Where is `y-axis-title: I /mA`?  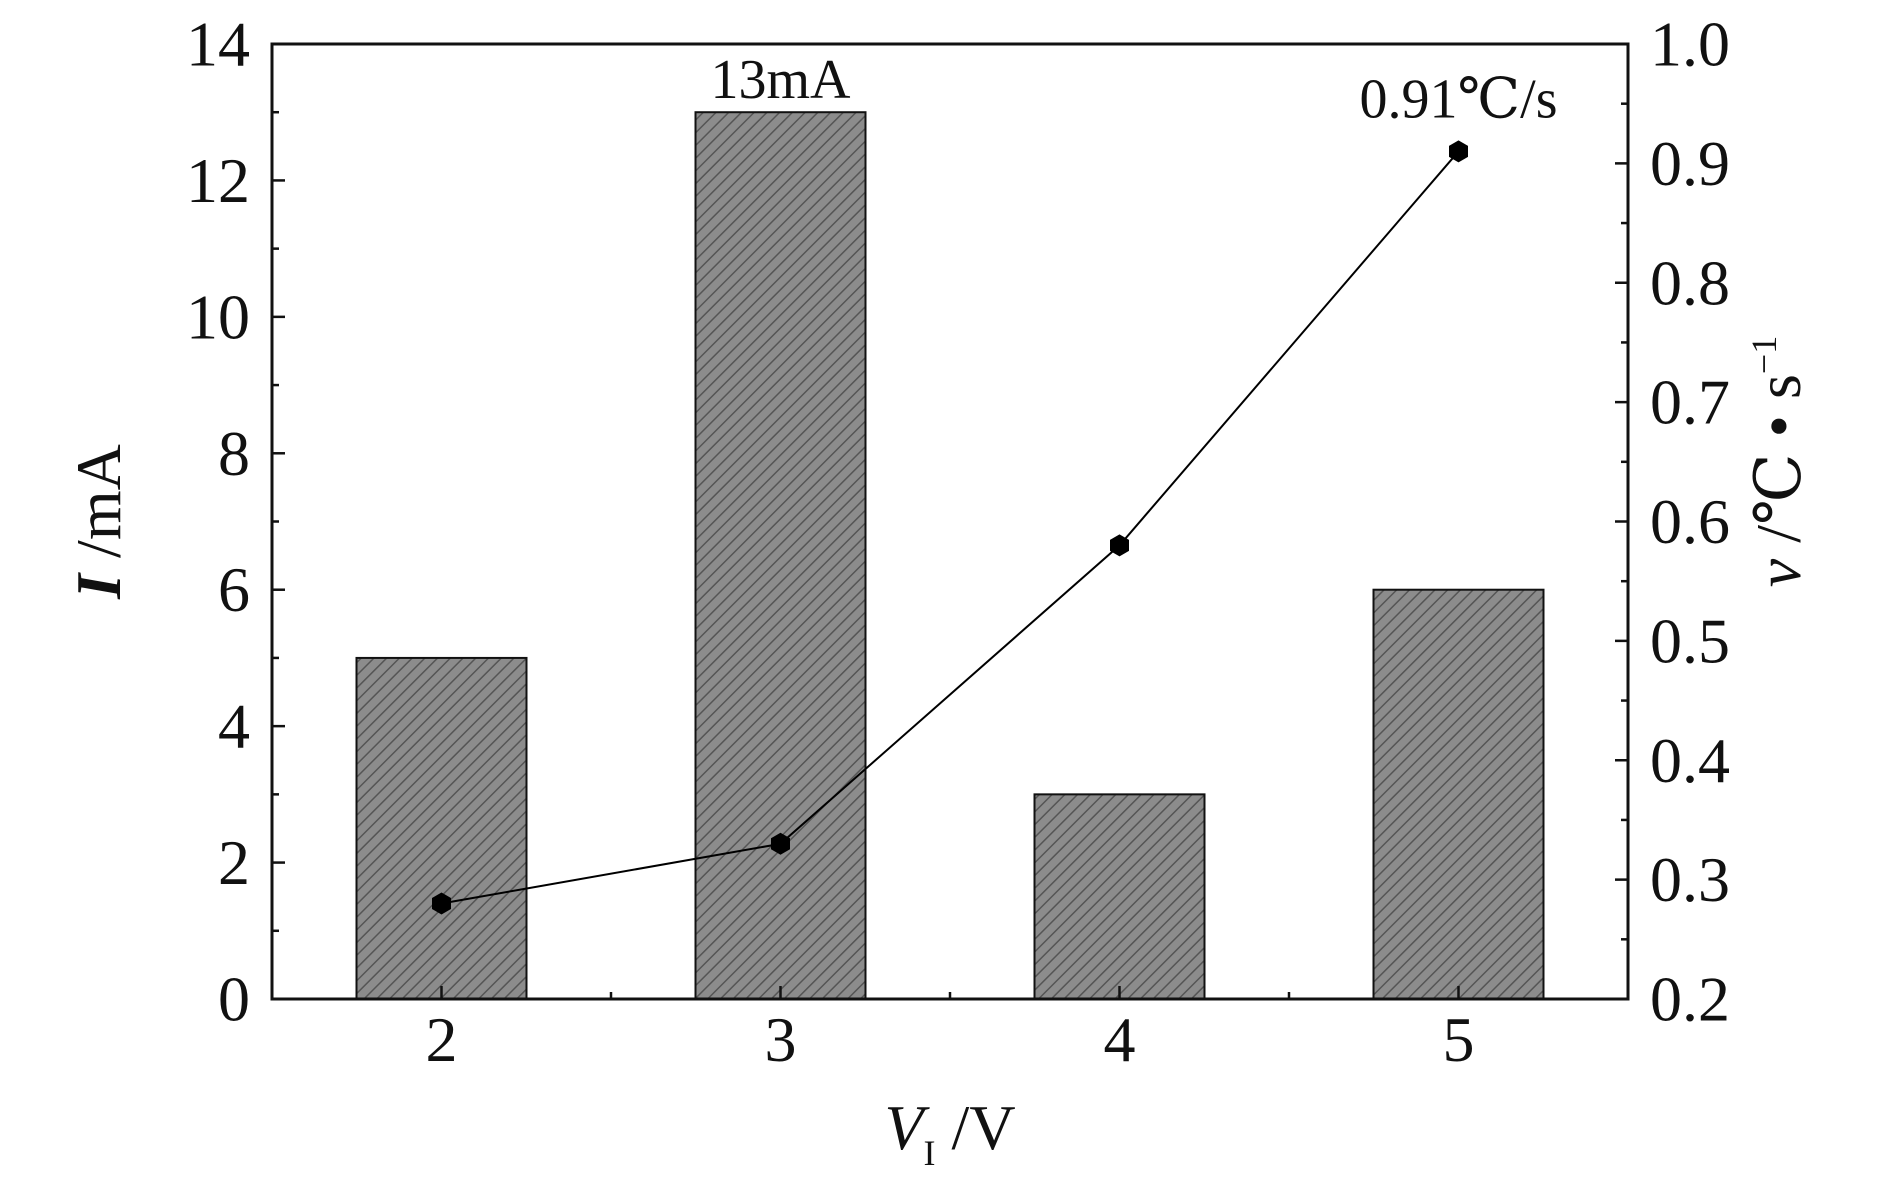
y-axis-title: I /mA is located at coordinates (98, 522).